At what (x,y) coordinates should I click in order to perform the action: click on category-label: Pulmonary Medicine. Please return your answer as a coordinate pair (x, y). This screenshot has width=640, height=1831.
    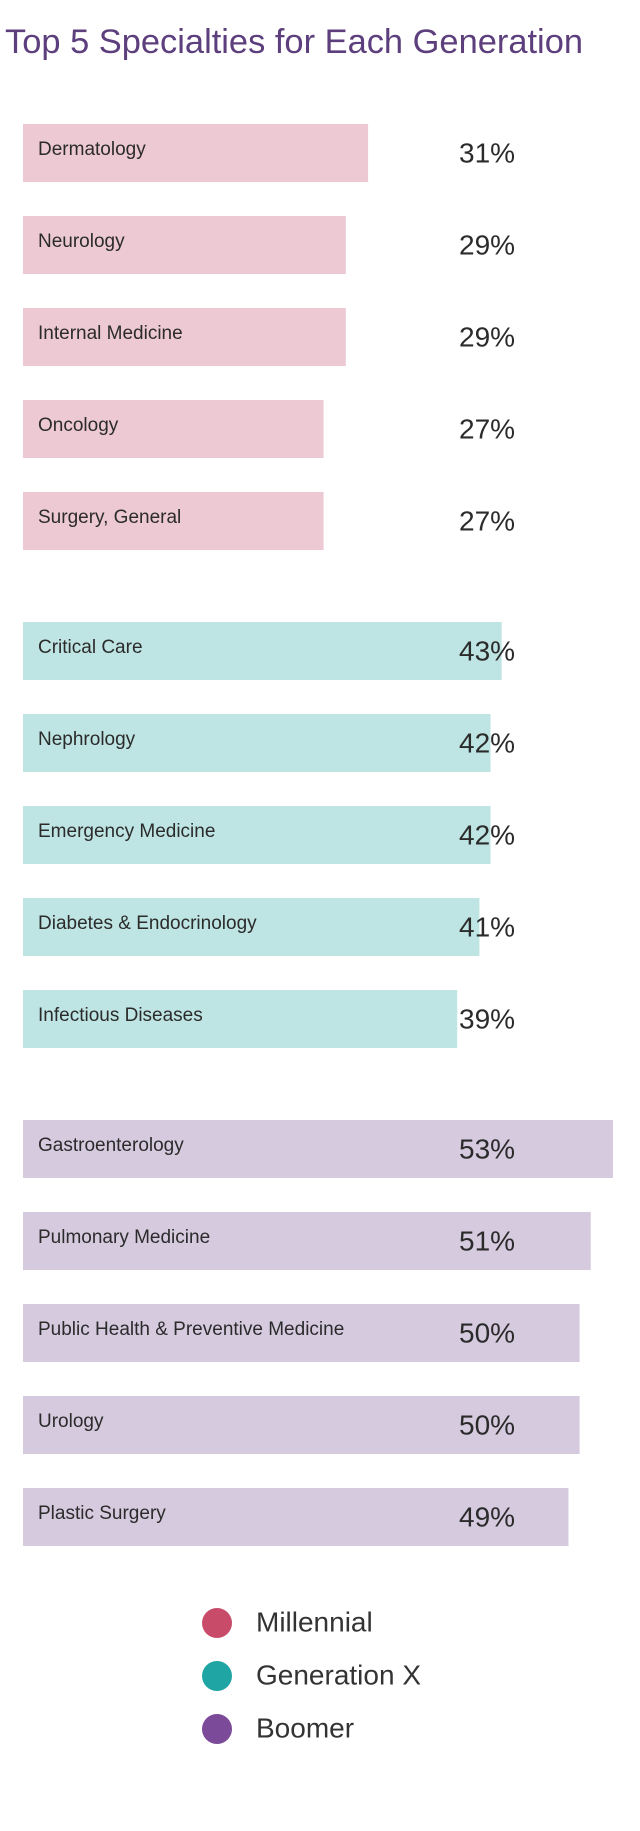
    Looking at the image, I should click on (124, 1237).